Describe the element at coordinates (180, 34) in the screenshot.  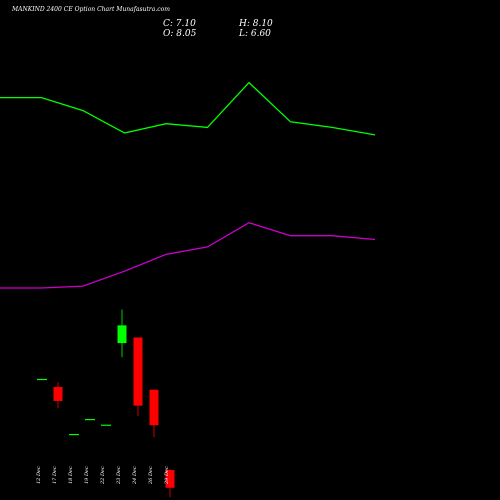
I see `open-value: O: 8.05` at that location.